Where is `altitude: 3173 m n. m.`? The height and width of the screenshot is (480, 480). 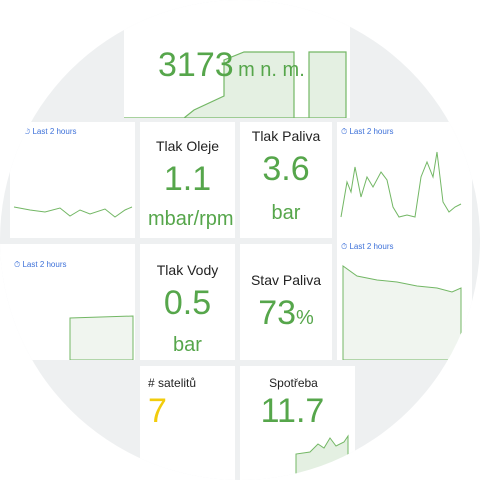
altitude: 3173 m n. m. is located at coordinates (231, 65).